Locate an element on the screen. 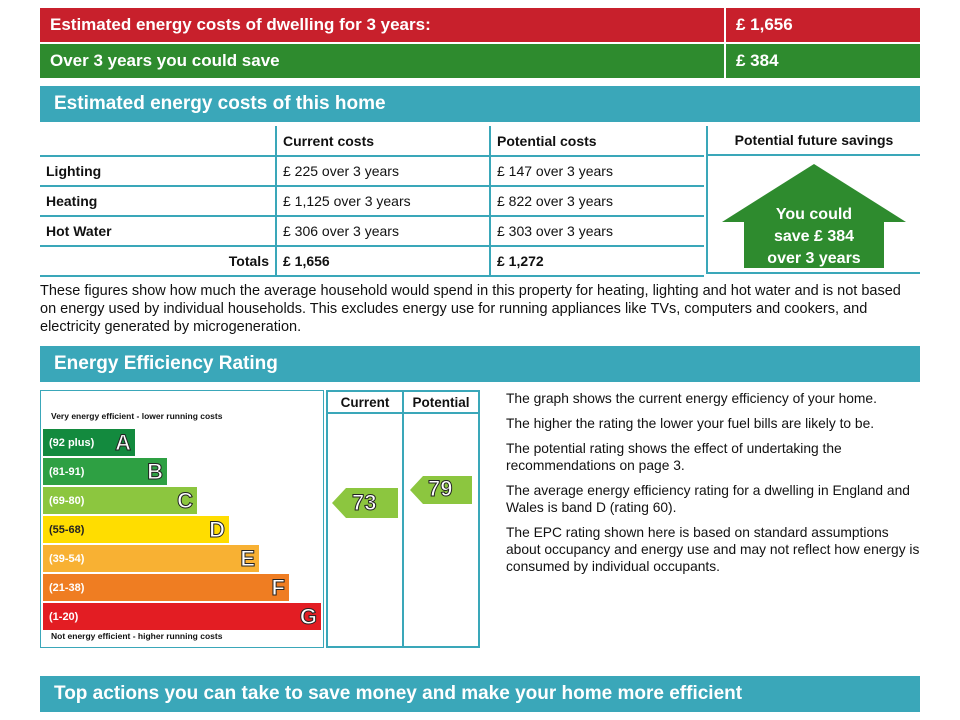 This screenshot has width=960, height=720. savings-house-text: You could save £ 384 over 3 years is located at coordinates (814, 237).